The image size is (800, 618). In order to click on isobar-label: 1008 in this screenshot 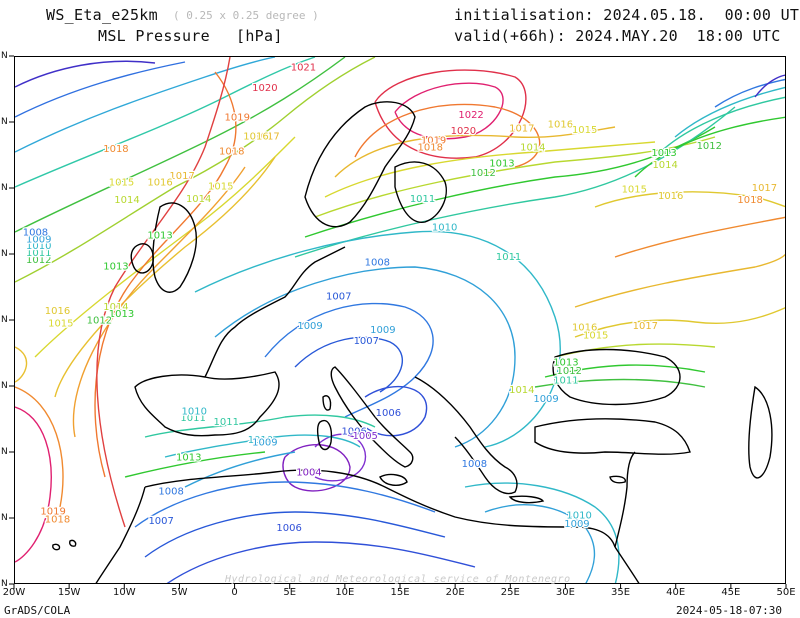, I will do `click(474, 464)`.